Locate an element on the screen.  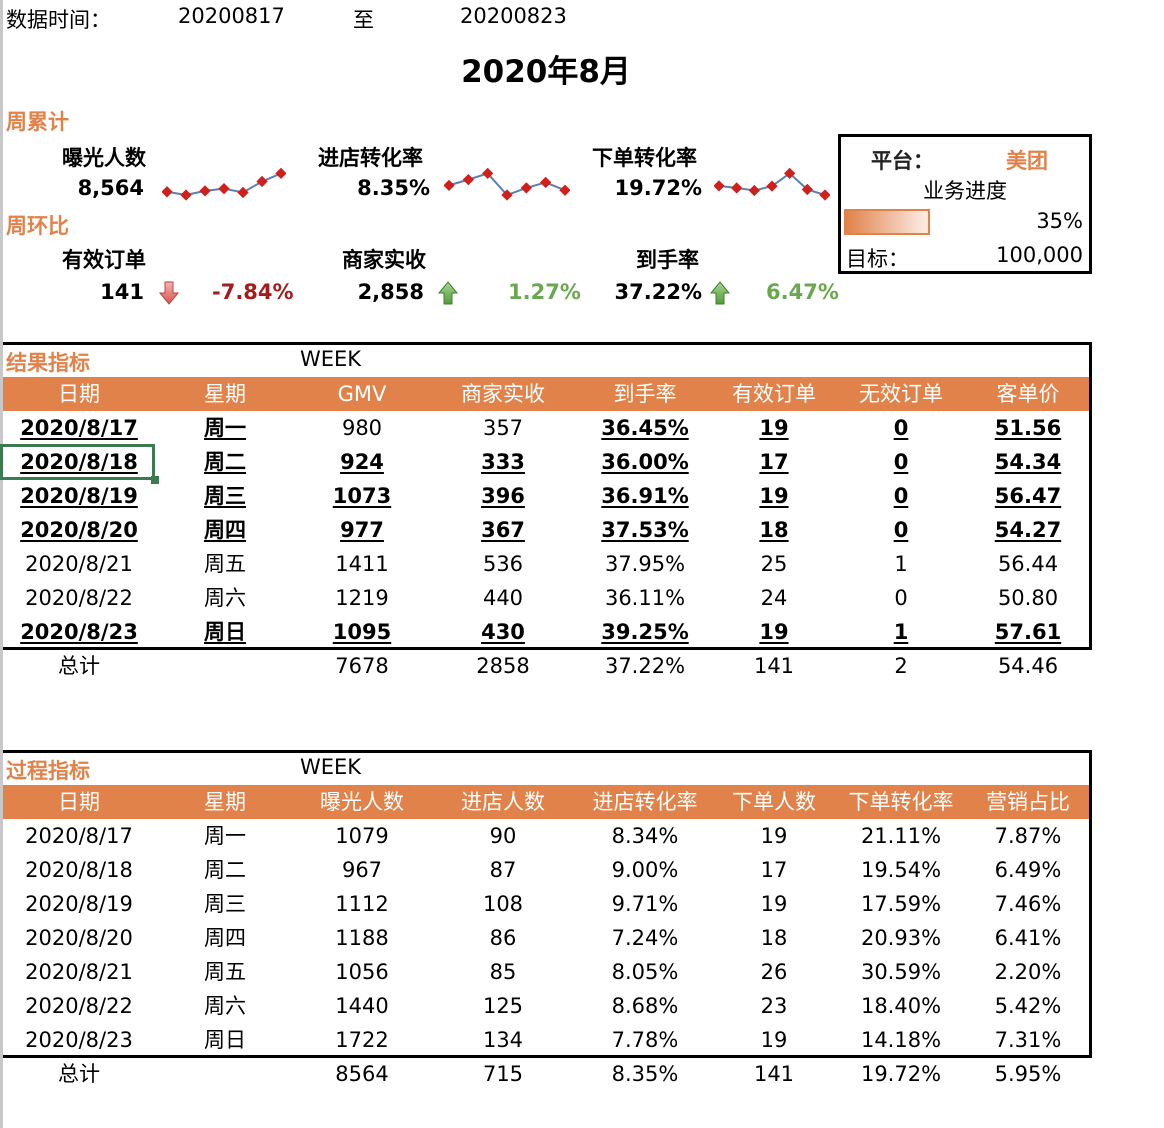
order-users-cell: 18 is located at coordinates (774, 938).